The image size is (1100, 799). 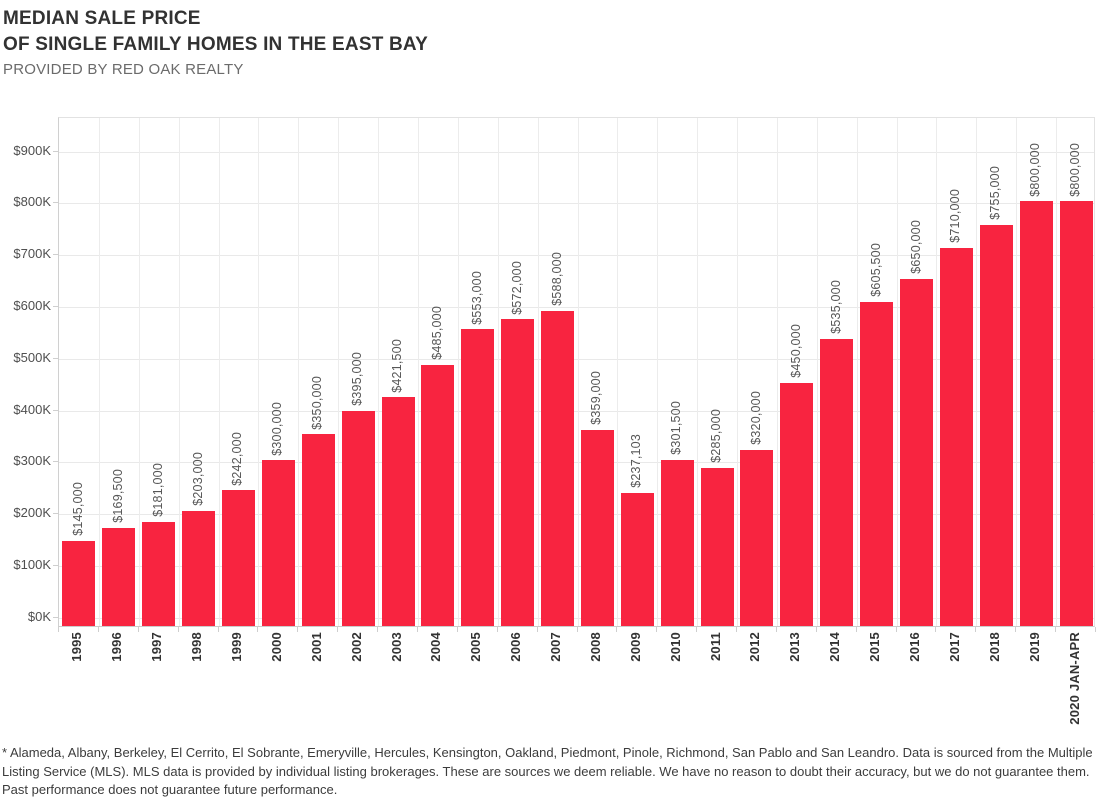 I want to click on x-axis-label: 2003, so click(x=396, y=647).